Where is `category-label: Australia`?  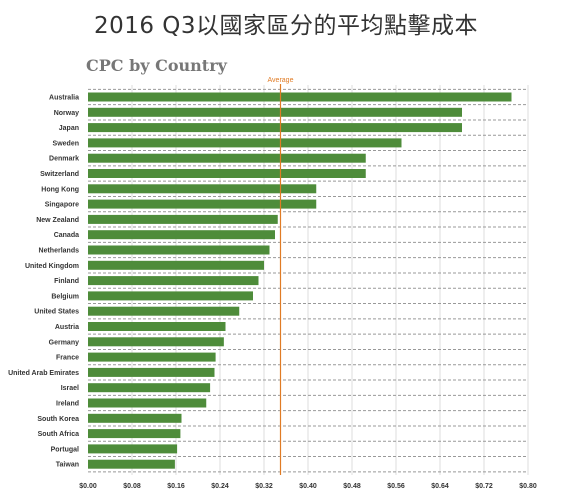
category-label: Australia is located at coordinates (64, 98).